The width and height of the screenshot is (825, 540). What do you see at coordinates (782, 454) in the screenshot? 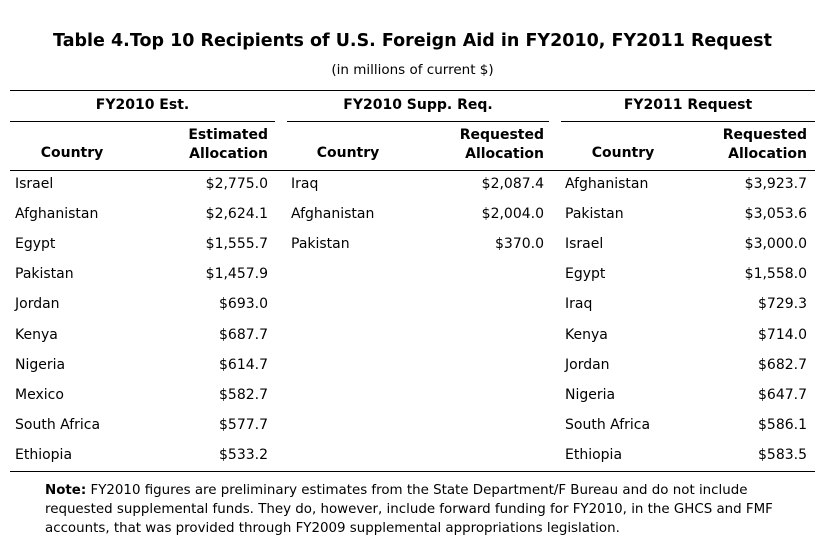
I see `value-cell: $583.5` at bounding box center [782, 454].